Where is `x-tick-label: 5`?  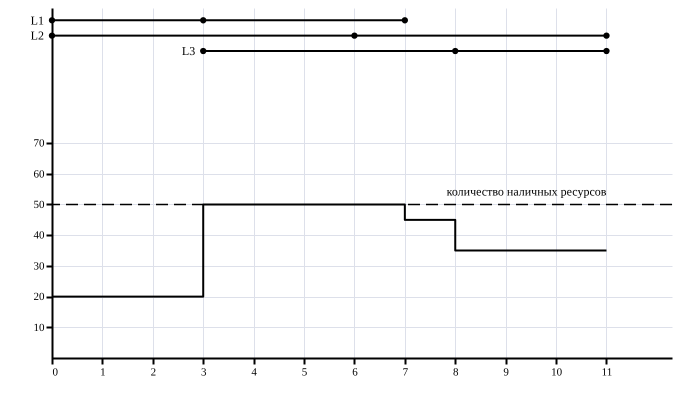 x-tick-label: 5 is located at coordinates (305, 372).